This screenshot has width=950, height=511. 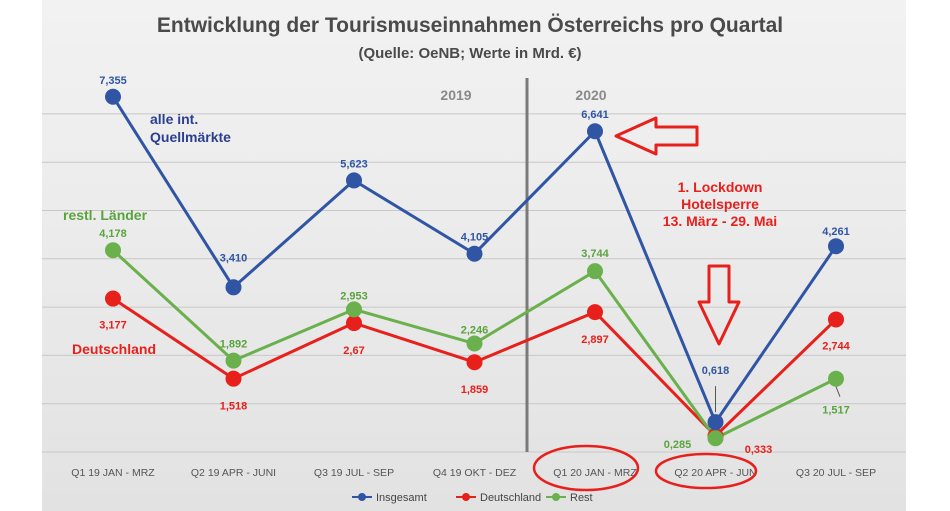 I want to click on arrow-down-icon, so click(x=719, y=305).